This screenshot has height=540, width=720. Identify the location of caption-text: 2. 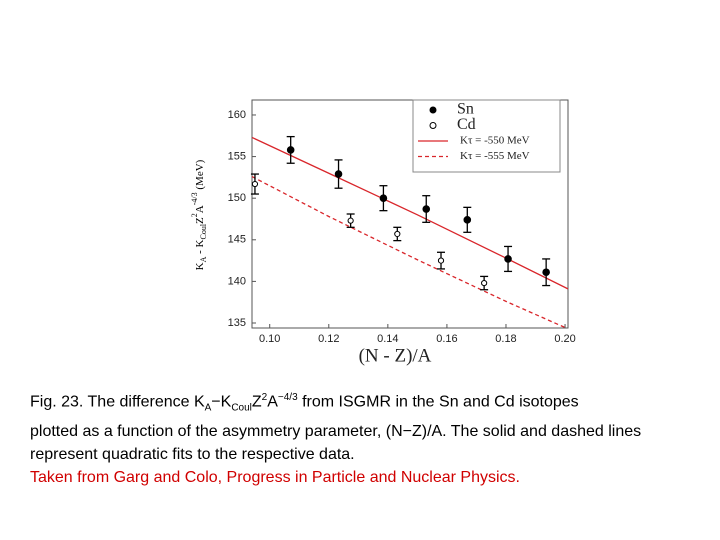
(264, 397).